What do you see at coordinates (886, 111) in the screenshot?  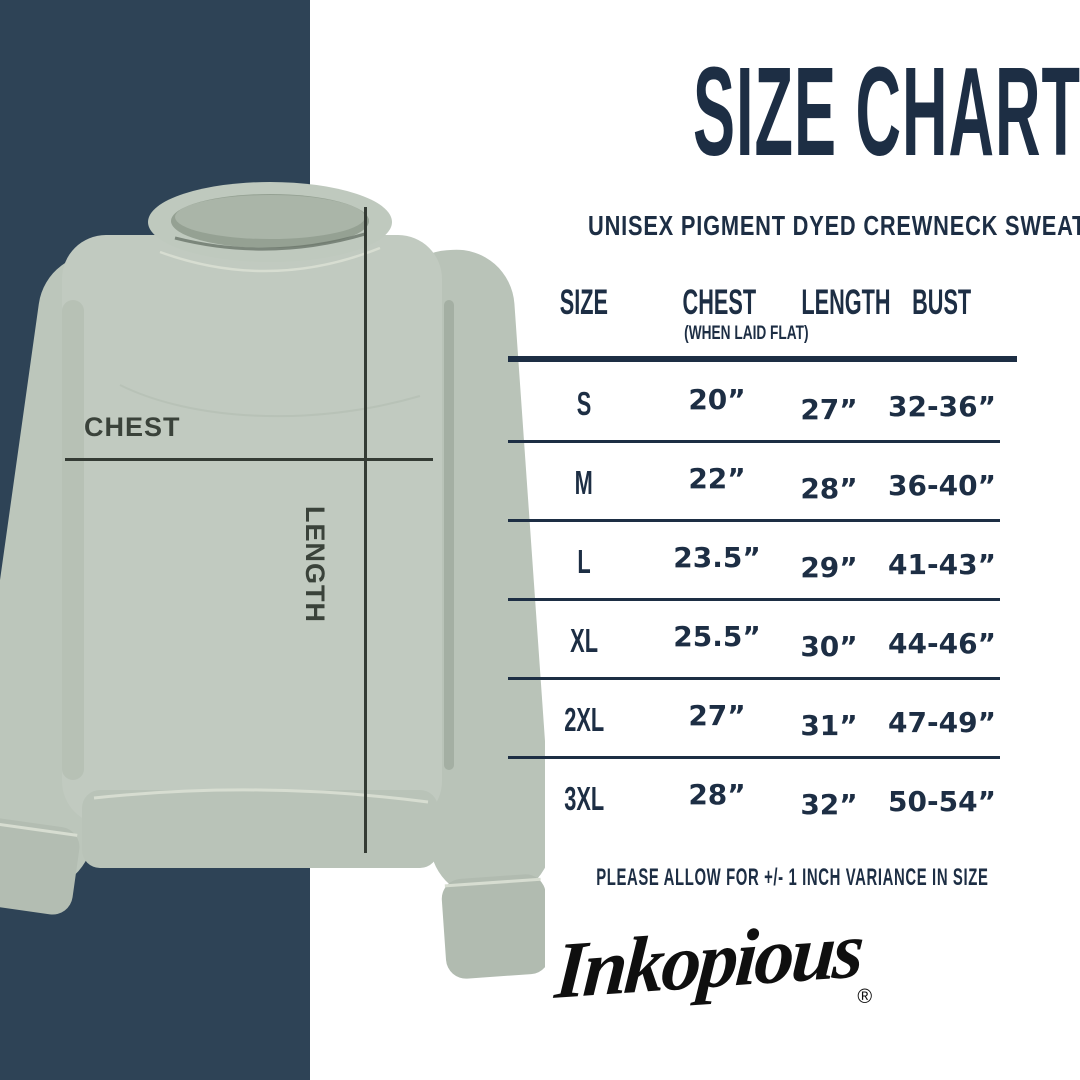 I see `page-title-text: SIZE CHART` at bounding box center [886, 111].